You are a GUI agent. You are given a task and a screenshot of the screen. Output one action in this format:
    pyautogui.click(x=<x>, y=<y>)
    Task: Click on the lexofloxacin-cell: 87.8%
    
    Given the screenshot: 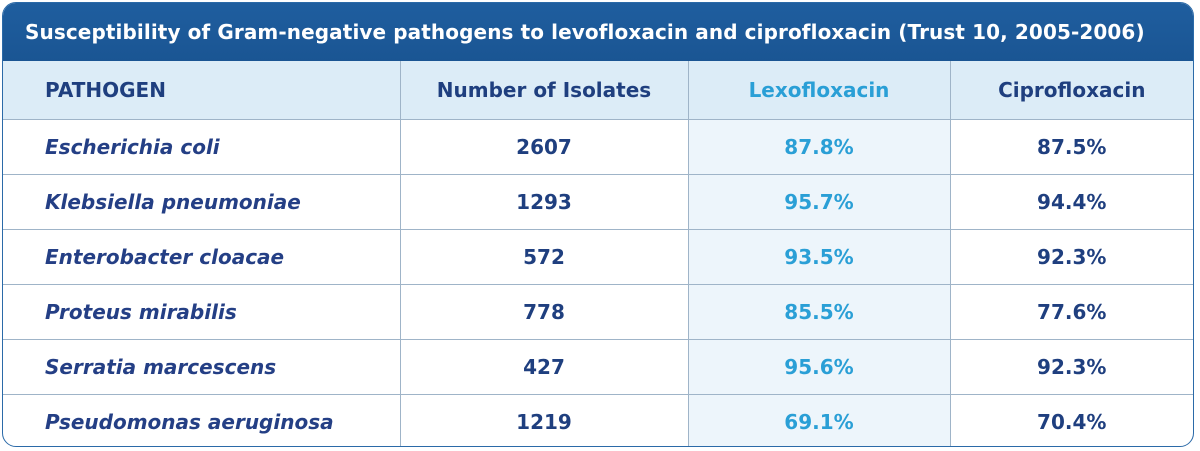 What is the action you would take?
    pyautogui.click(x=819, y=147)
    